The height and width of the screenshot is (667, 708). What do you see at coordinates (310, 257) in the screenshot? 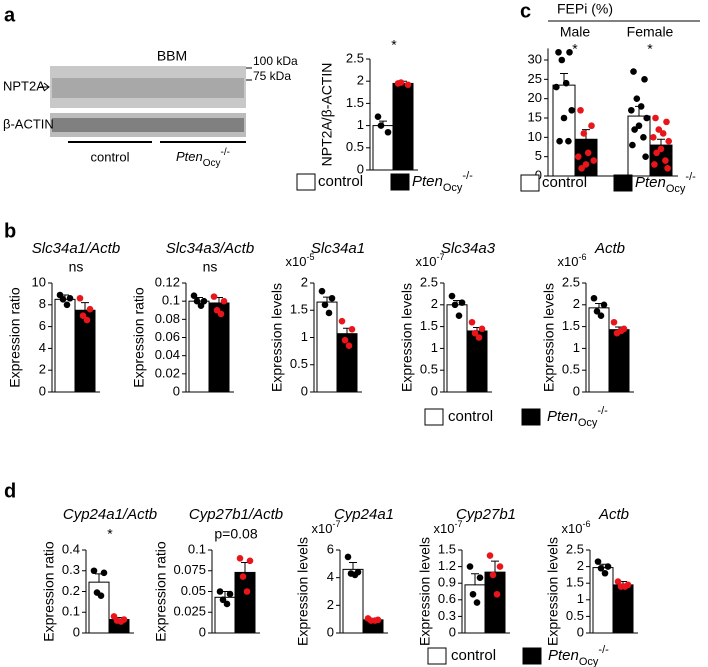
I see `y-scale-exponent: -5` at bounding box center [310, 257].